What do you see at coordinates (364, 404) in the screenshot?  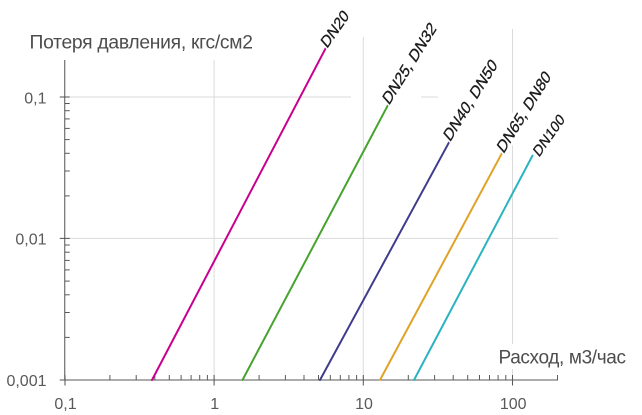 I see `svg-text: 10` at bounding box center [364, 404].